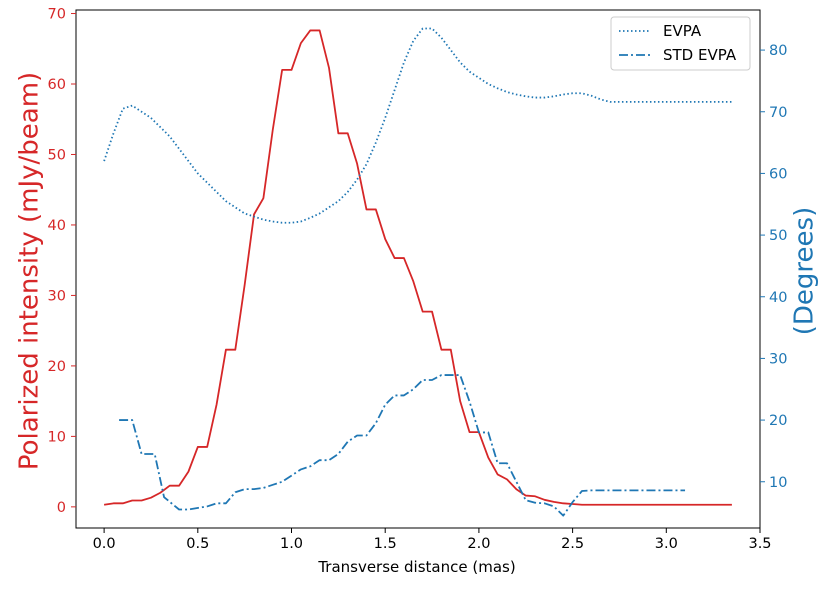  Describe the element at coordinates (57, 296) in the screenshot. I see `y-left-tick-label: 30` at that location.